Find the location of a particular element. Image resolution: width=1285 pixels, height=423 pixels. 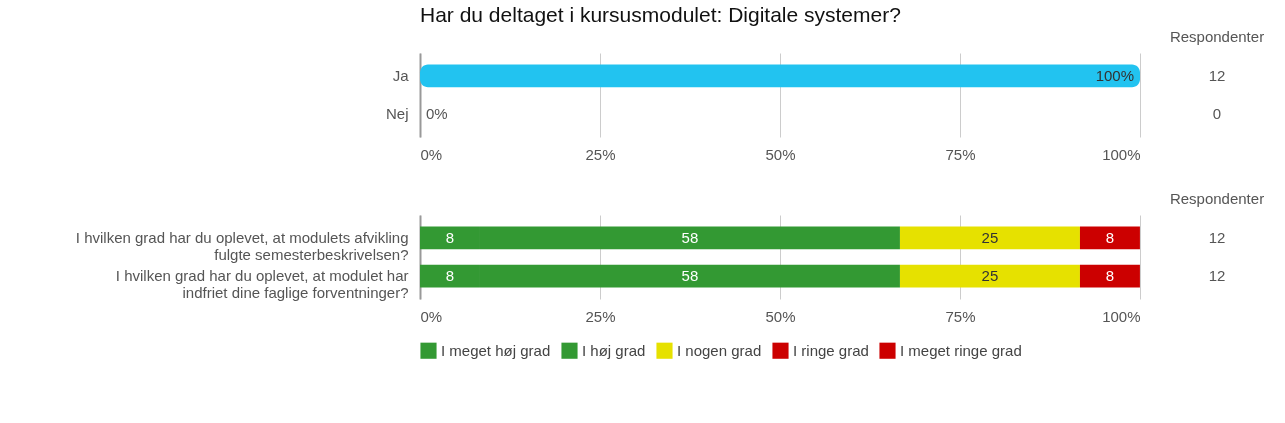

y-tick-label: Ja is located at coordinates (401, 75).